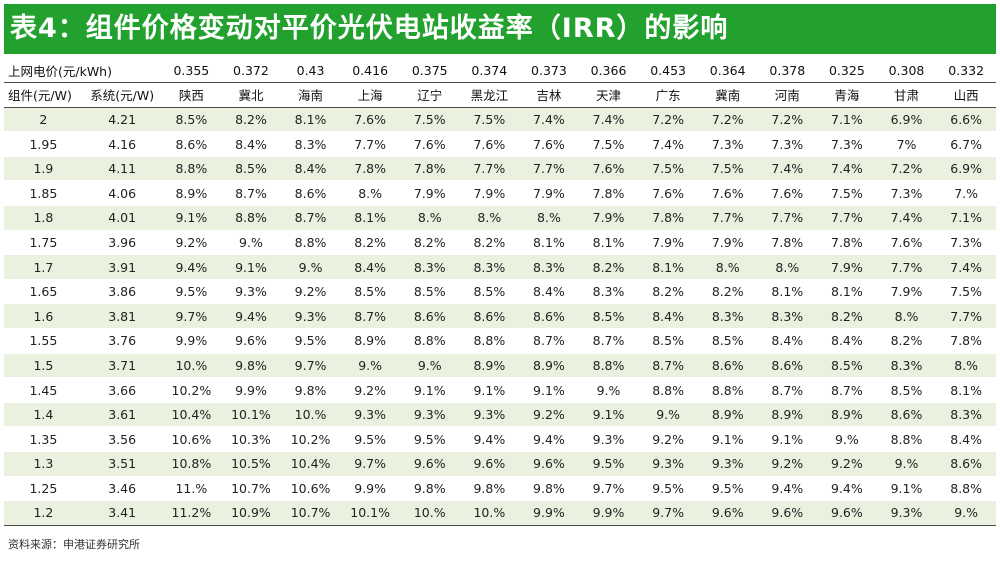 Image resolution: width=1000 pixels, height=563 pixels. I want to click on irr-cell: 8.1%, so click(966, 390).